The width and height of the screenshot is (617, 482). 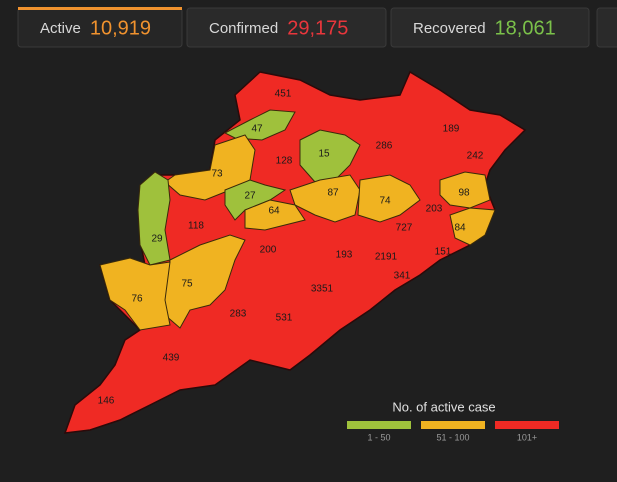 What do you see at coordinates (60, 28) in the screenshot?
I see `tab-label: Active` at bounding box center [60, 28].